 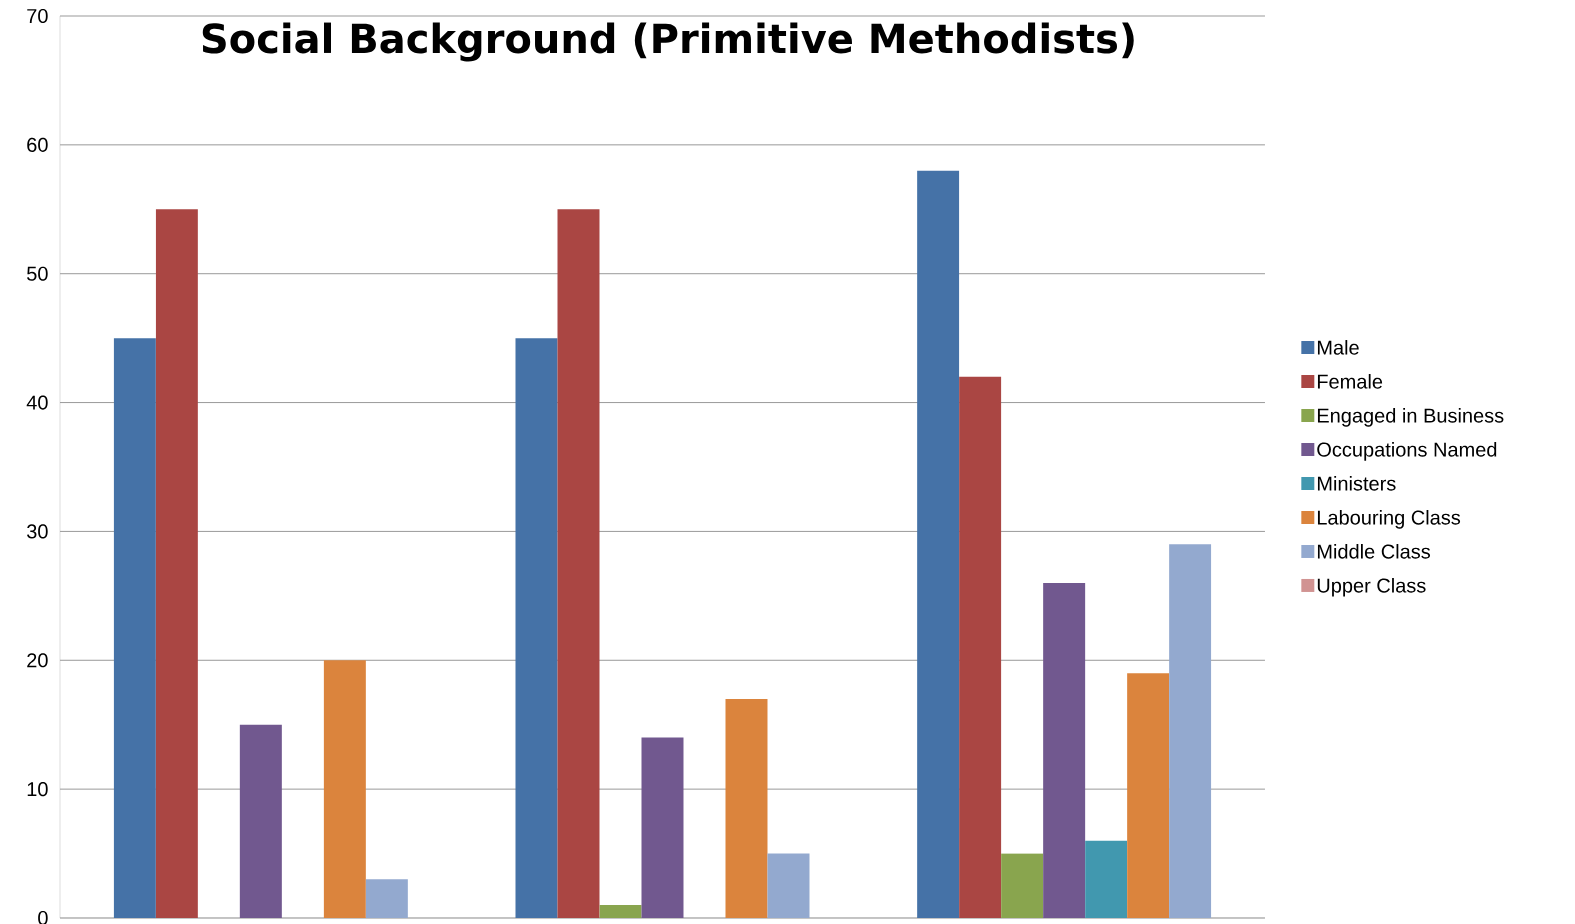 I want to click on legend-label: Occupations Named, so click(x=1407, y=451).